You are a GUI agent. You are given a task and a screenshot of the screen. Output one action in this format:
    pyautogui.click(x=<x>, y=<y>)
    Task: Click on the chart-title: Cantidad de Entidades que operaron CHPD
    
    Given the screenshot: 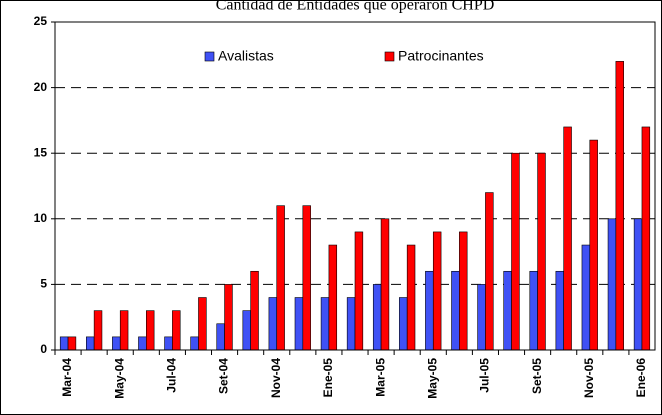 What is the action you would take?
    pyautogui.click(x=355, y=7)
    